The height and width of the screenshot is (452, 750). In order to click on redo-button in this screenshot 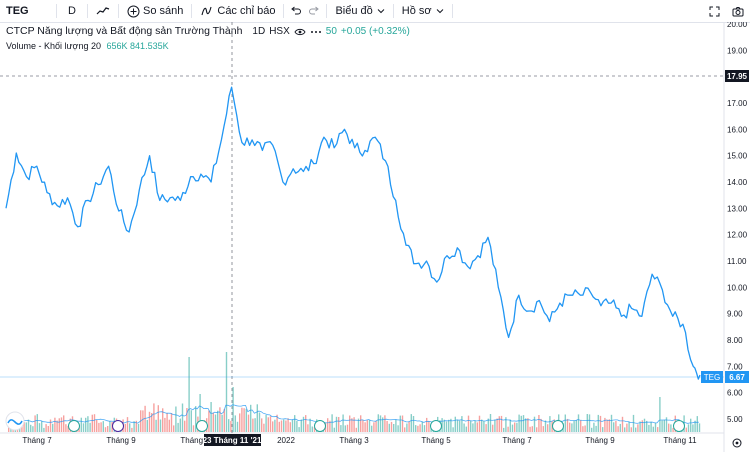, I will do `click(314, 11)`.